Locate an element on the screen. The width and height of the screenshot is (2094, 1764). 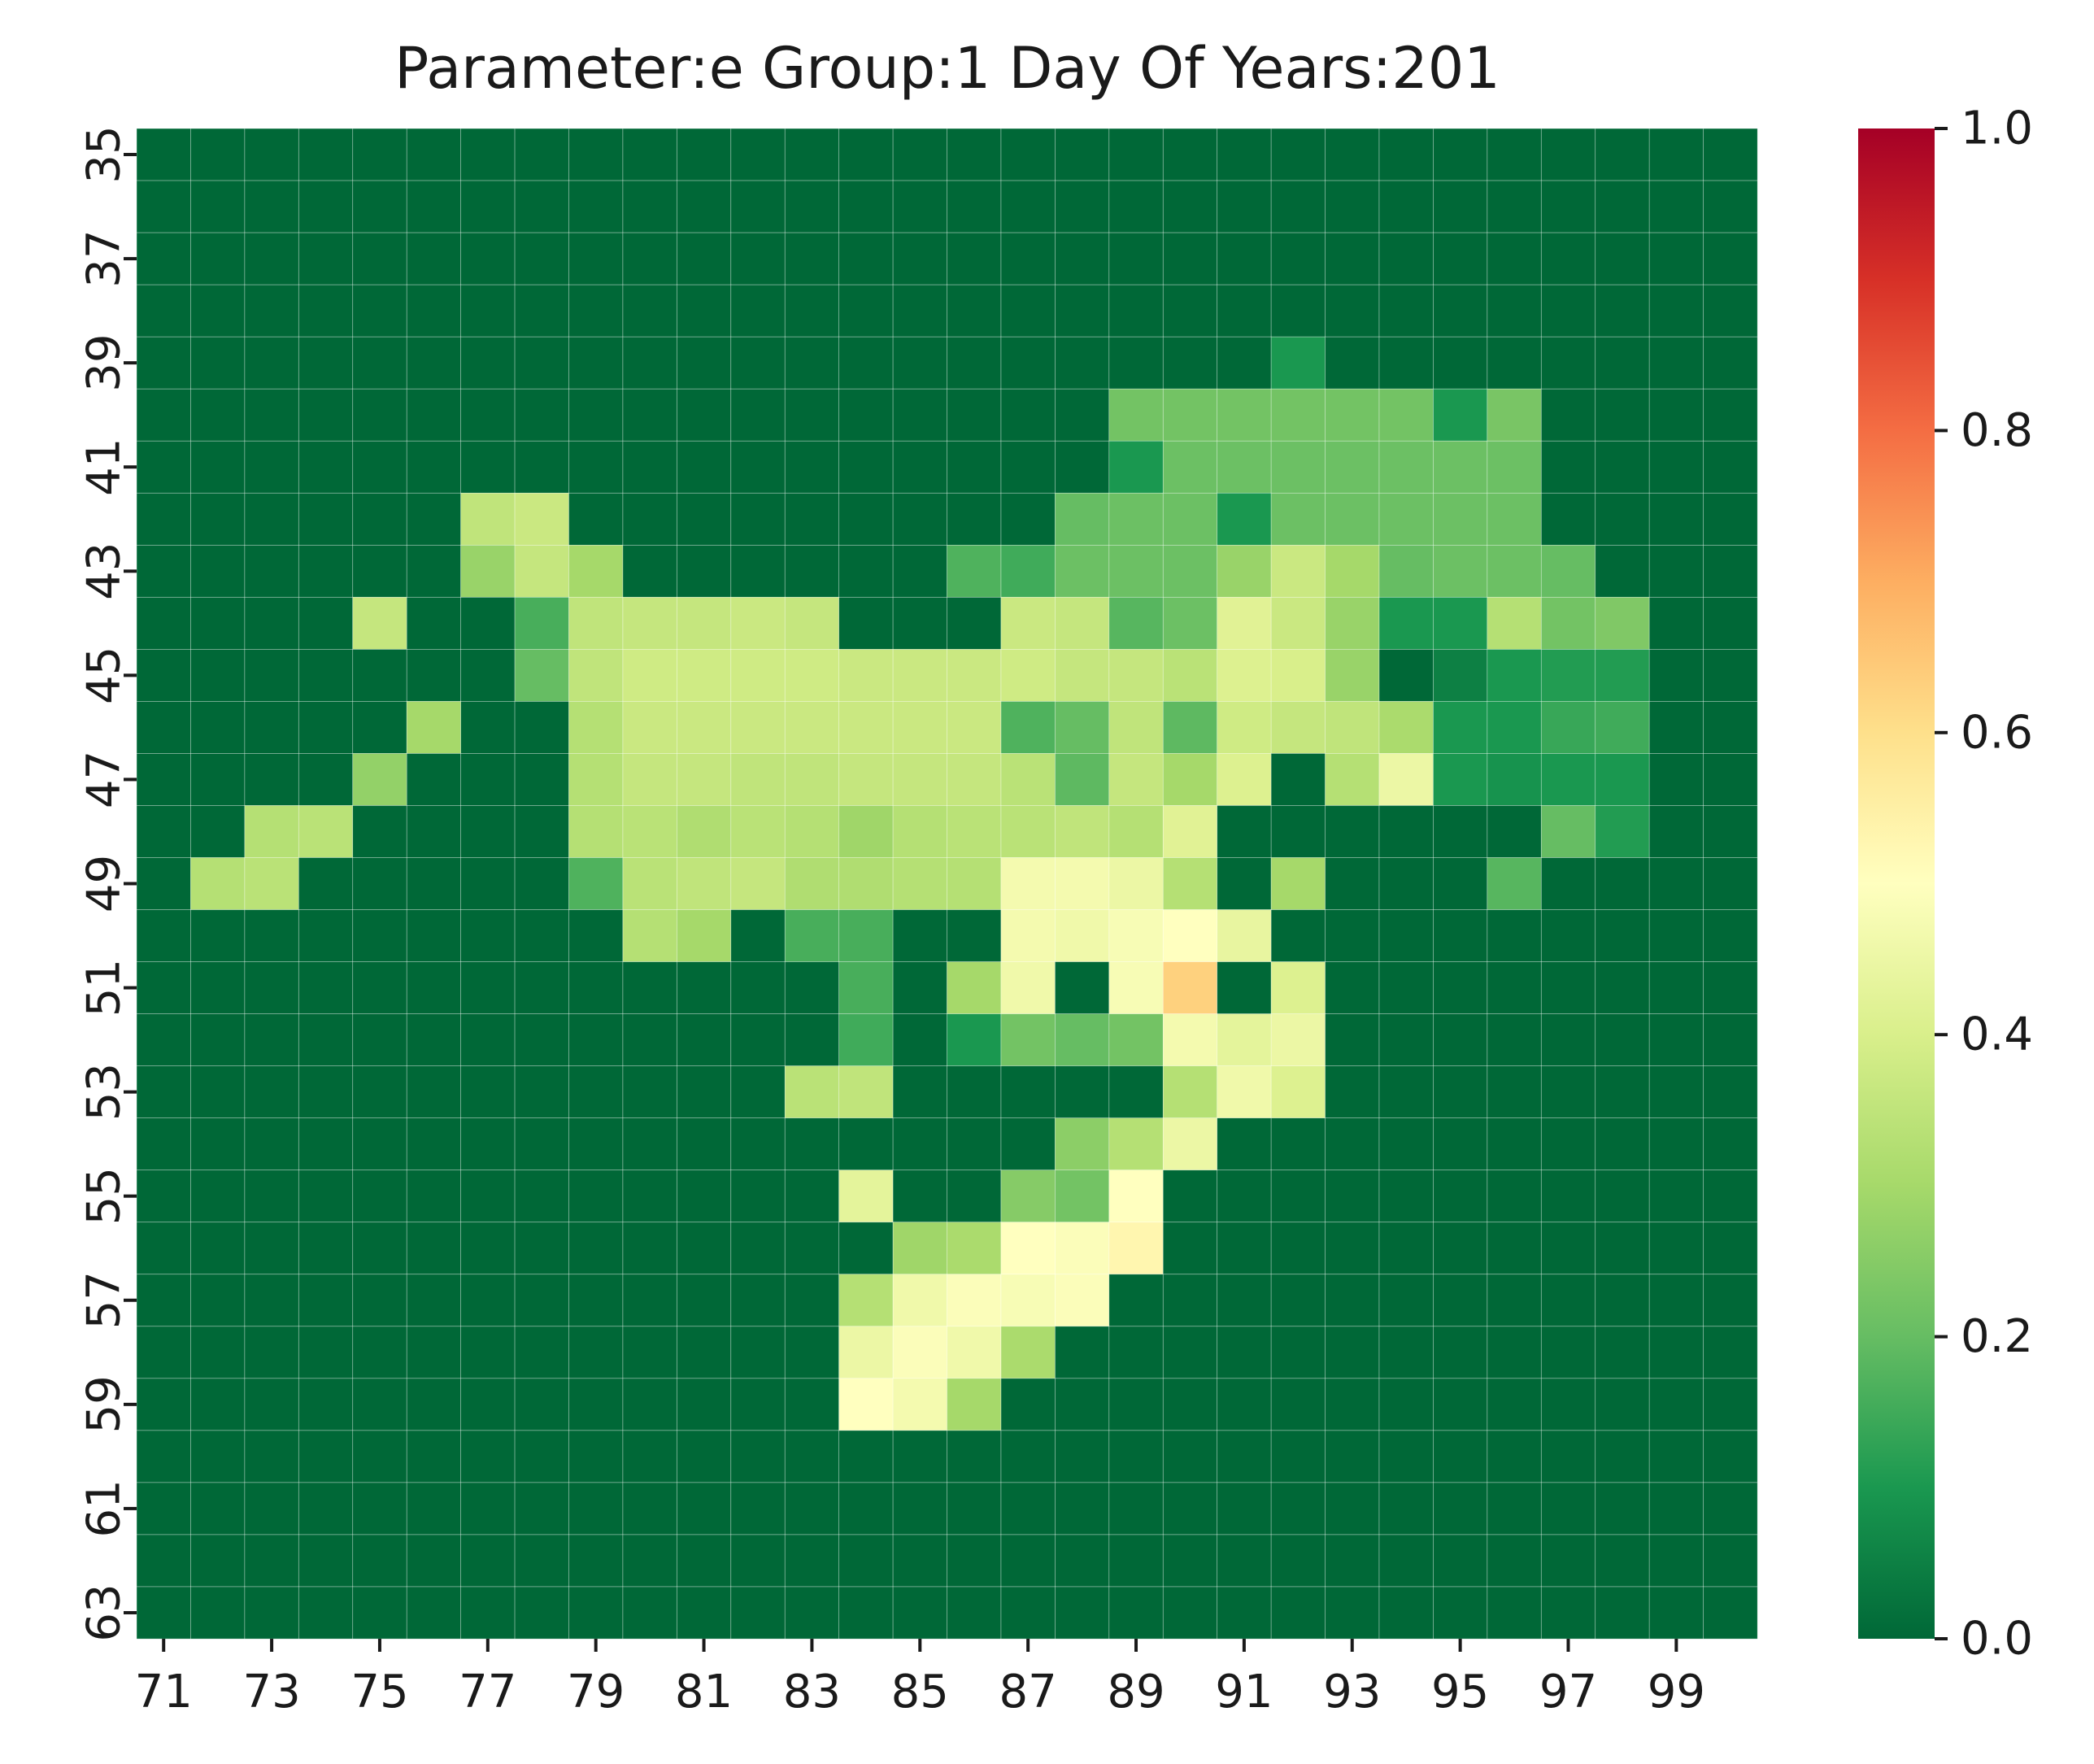
colorbar-tick-label: 0.2 is located at coordinates (1997, 1336).